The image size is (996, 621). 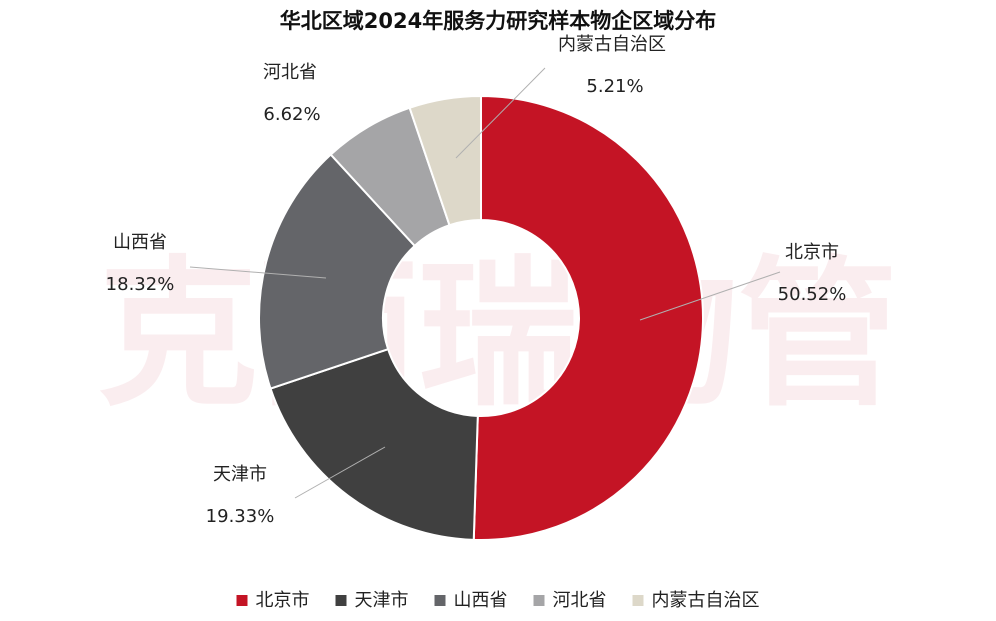 I want to click on legend-item-3: 山西省, so click(x=471, y=600).